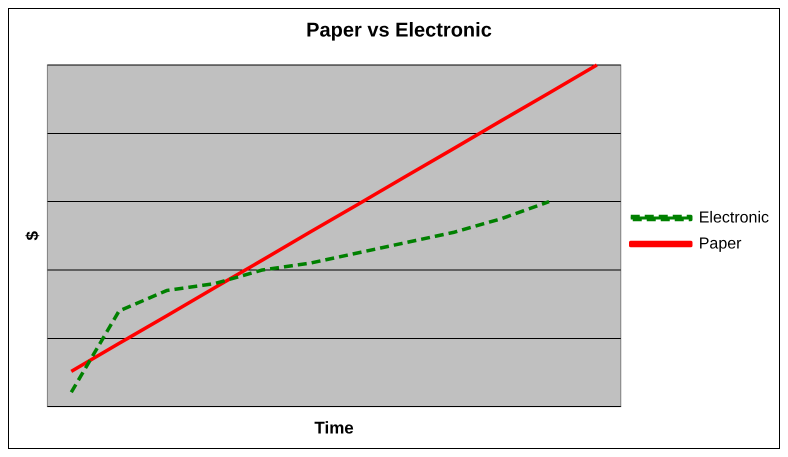 This screenshot has height=457, width=788. Describe the element at coordinates (399, 31) in the screenshot. I see `chart-title: Paper vs Electronic` at that location.